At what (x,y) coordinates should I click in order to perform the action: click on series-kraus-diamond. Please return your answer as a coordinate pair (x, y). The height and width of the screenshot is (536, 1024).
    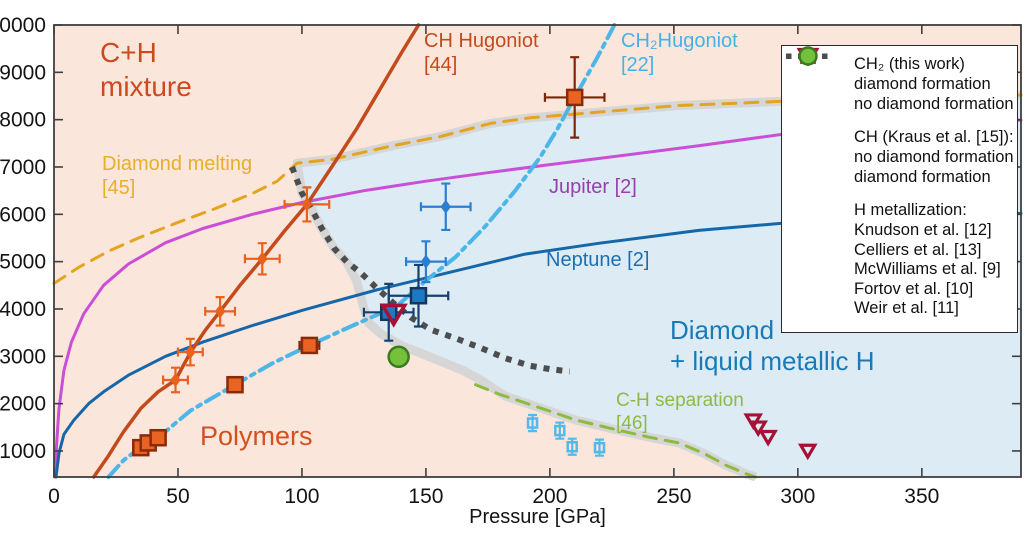
    Looking at the image, I should click on (438, 233).